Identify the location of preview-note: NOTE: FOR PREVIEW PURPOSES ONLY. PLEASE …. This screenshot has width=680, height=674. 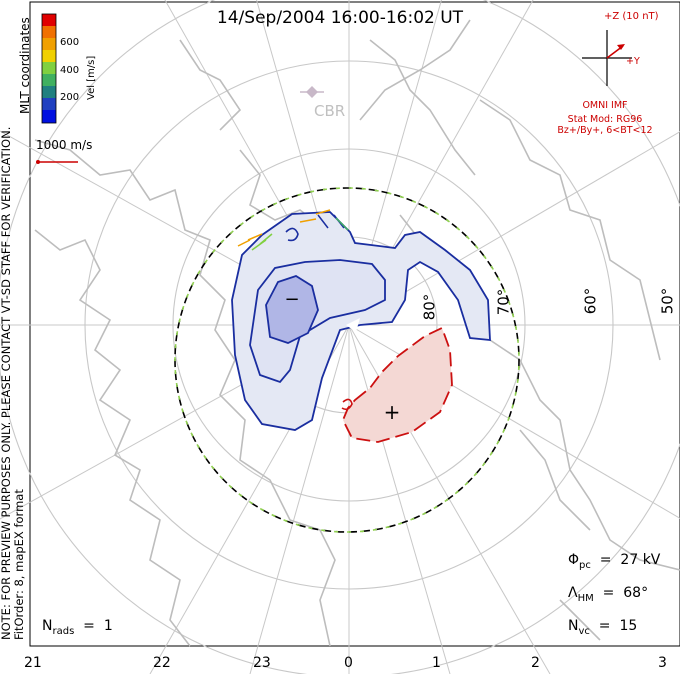
(13, 383).